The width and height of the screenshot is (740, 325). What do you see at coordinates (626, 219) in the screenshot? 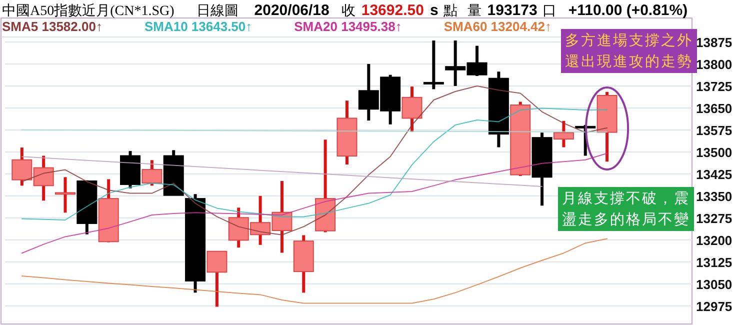
I see `annotation: 盪走多的格局不變` at bounding box center [626, 219].